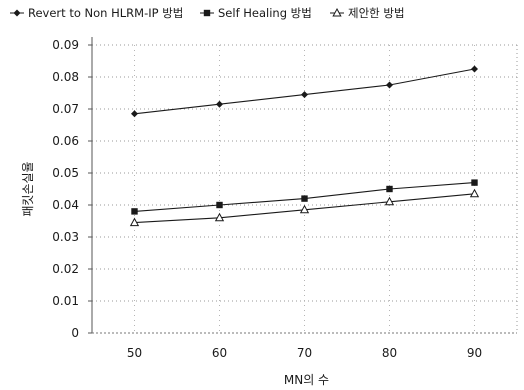 The image size is (524, 390). What do you see at coordinates (17, 13) in the screenshot?
I see `legend-marker-diamond` at bounding box center [17, 13].